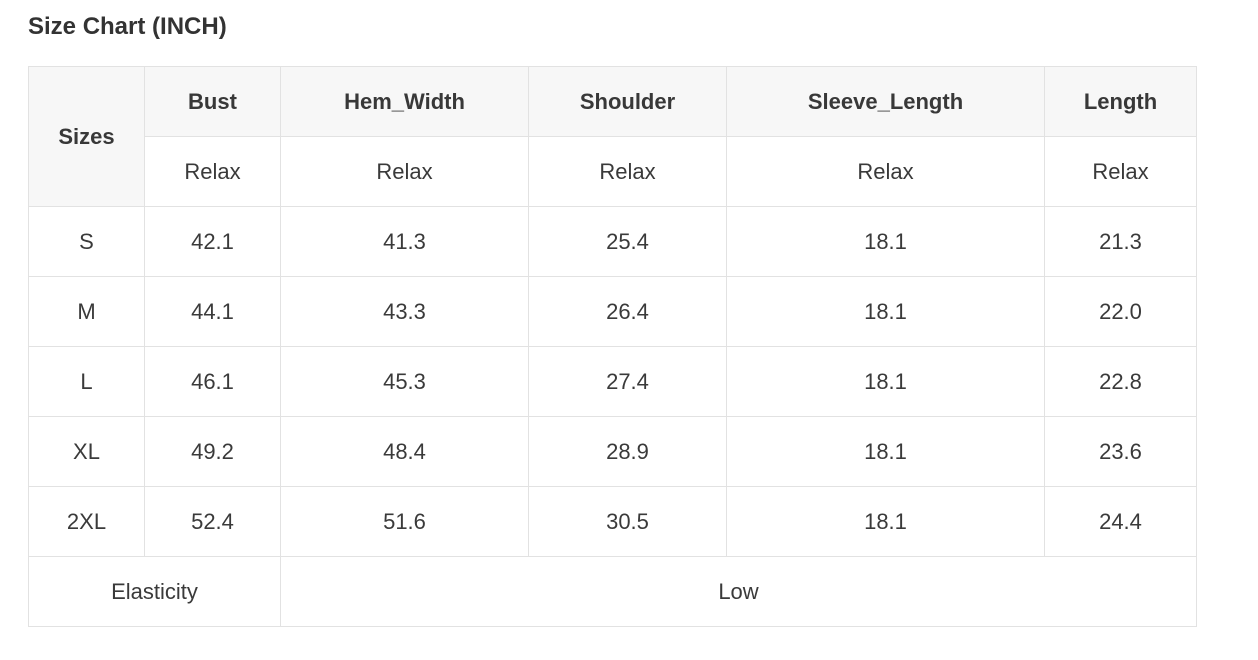 The width and height of the screenshot is (1258, 660). Describe the element at coordinates (1120, 521) in the screenshot. I see `value-cell: 24.4` at that location.